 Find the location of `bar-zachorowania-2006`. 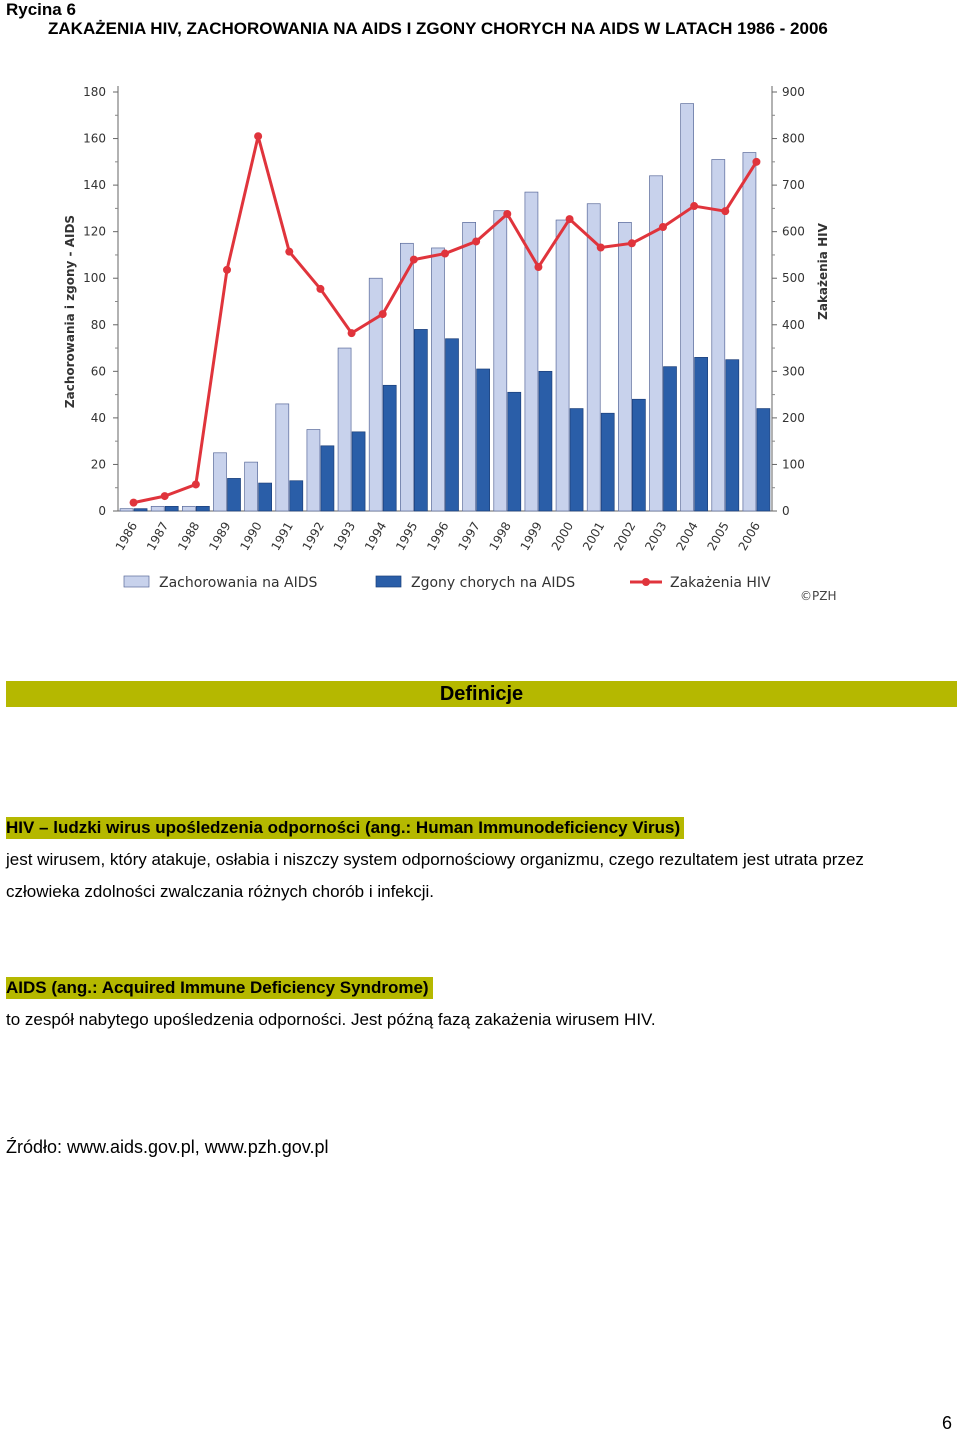

bar-zachorowania-2006 is located at coordinates (749, 332).